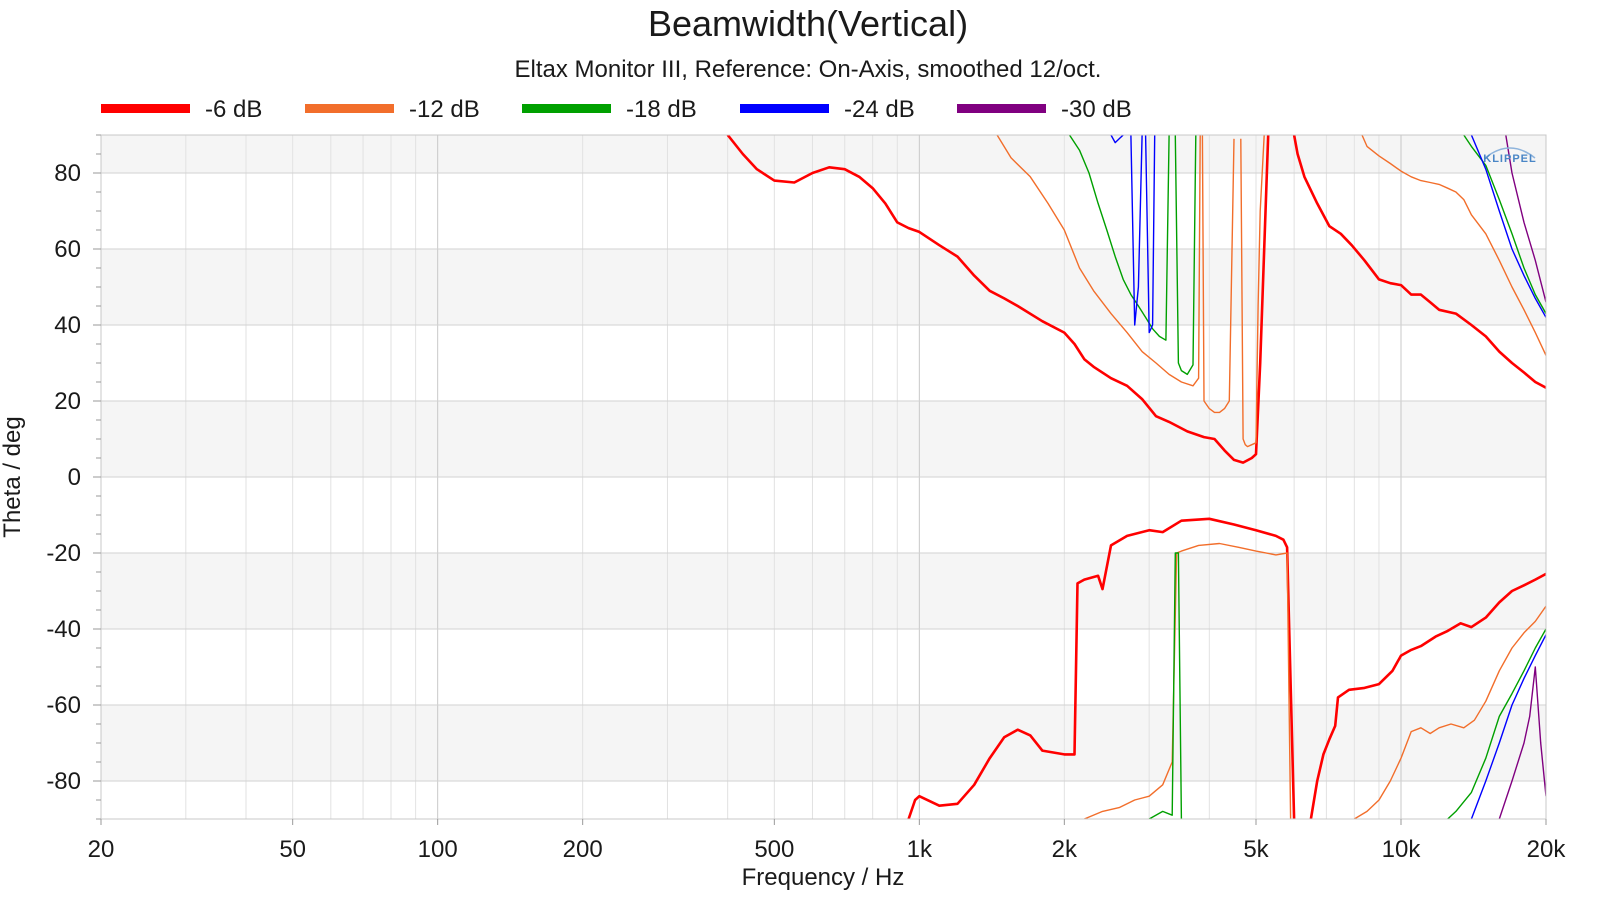 This screenshot has width=1600, height=900. I want to click on logo-text: KLIPPEL, so click(1509, 159).